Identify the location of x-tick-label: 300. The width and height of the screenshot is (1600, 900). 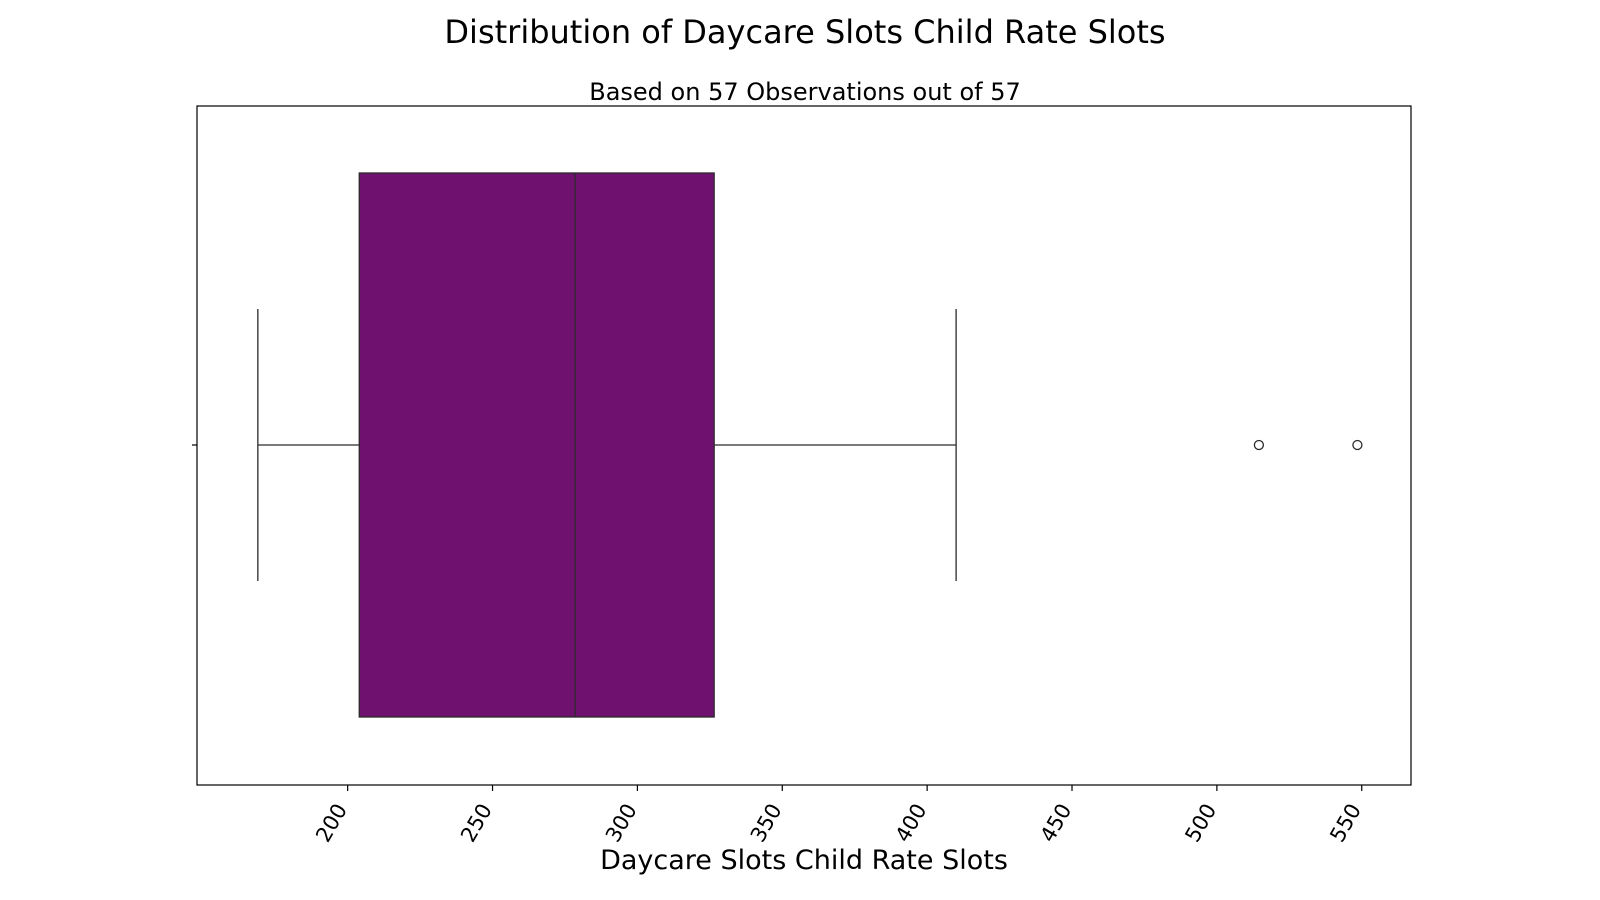
(621, 823).